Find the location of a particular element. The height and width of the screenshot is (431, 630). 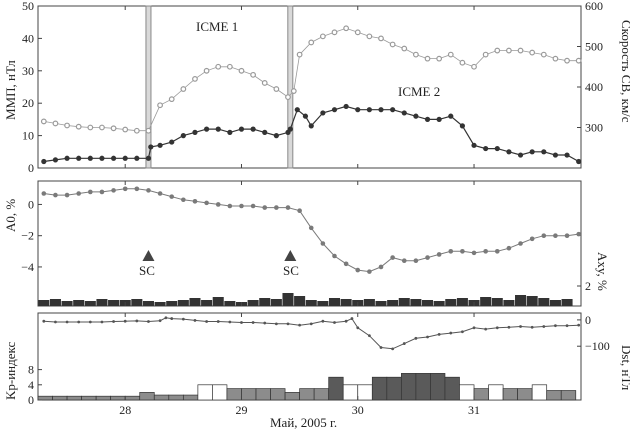

p3-left-tick-label: 8 is located at coordinates (31, 370).